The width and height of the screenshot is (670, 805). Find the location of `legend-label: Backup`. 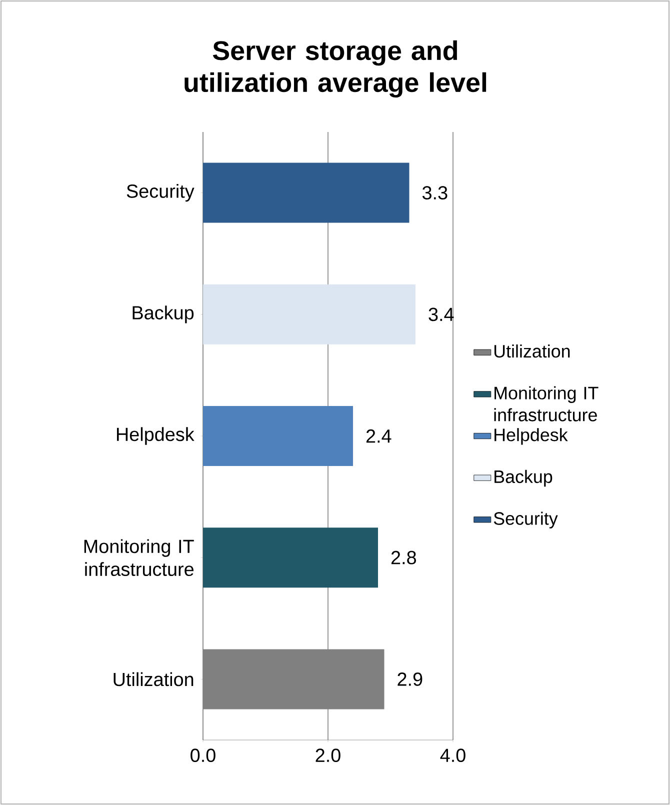

legend-label: Backup is located at coordinates (523, 478).